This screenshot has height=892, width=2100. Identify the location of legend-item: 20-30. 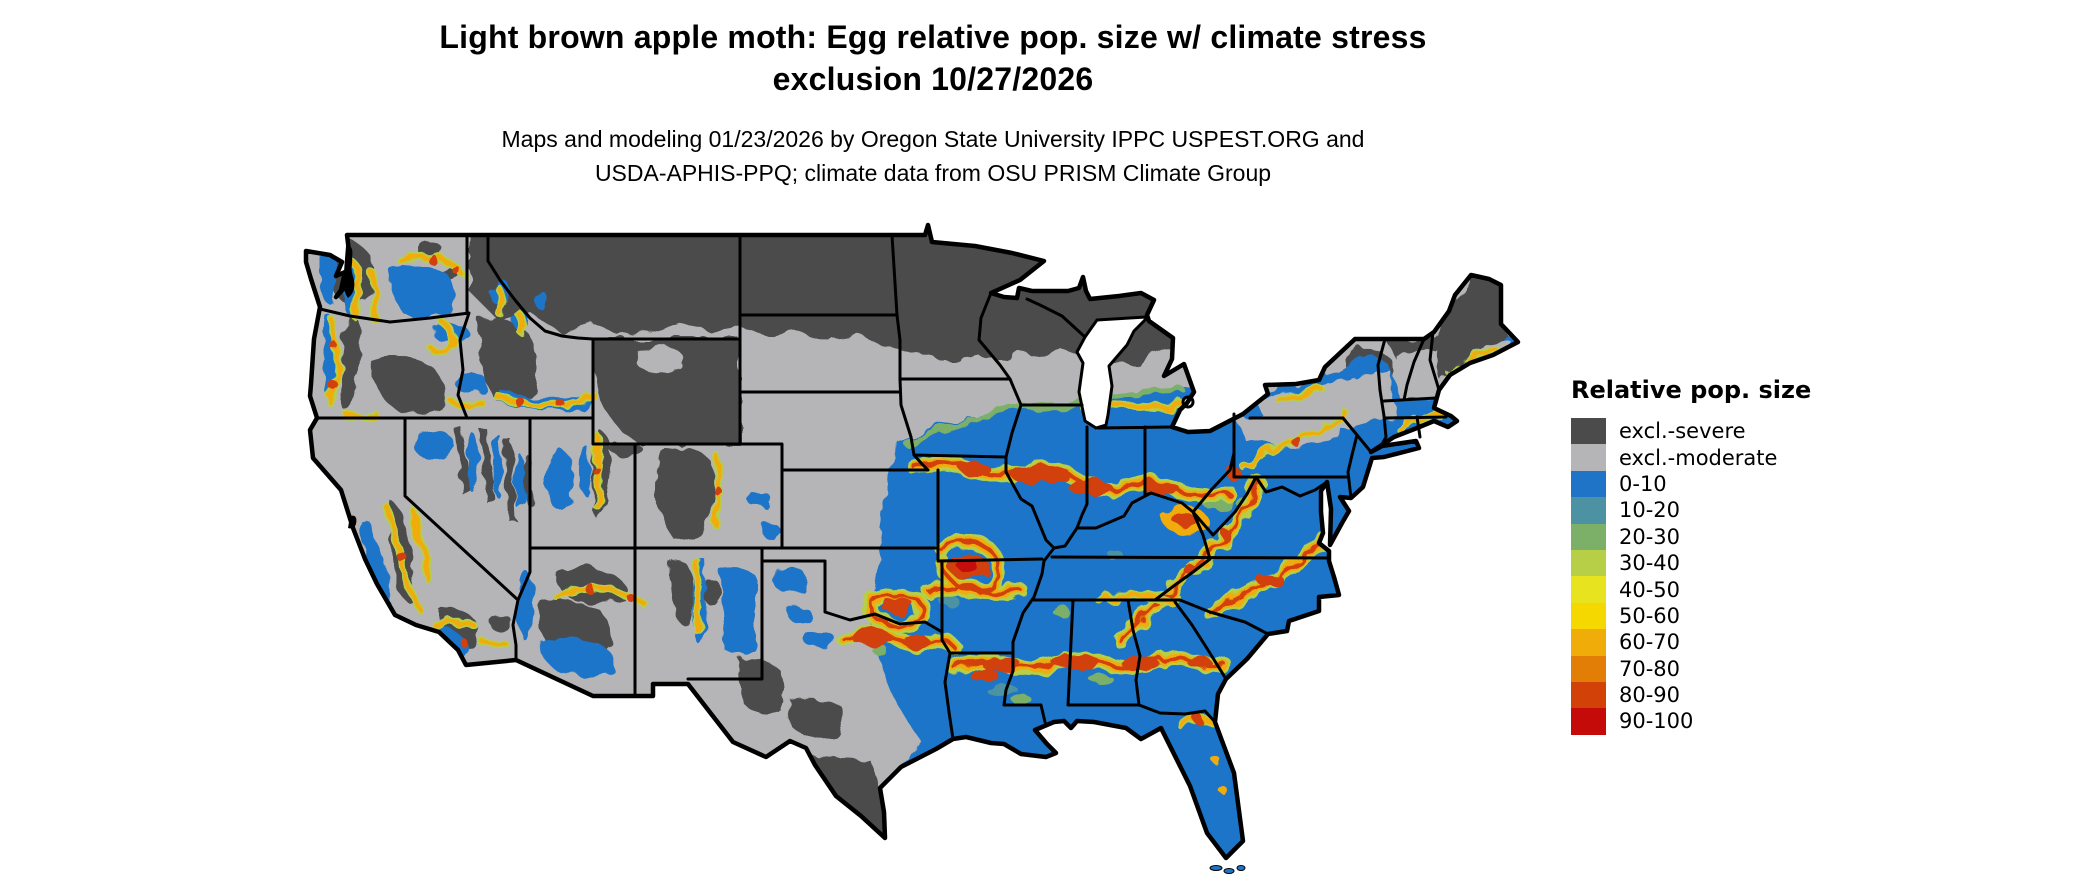
(1781, 536).